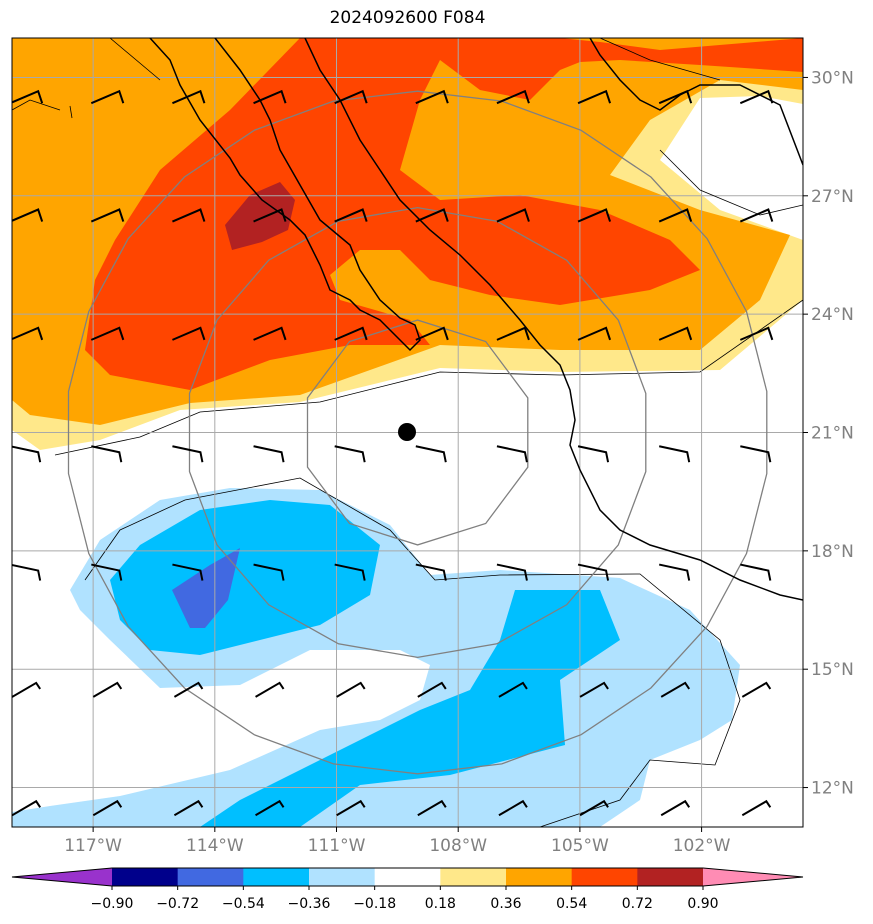 This screenshot has width=873, height=924. I want to click on lon-tick-label: 111°W, so click(337, 846).